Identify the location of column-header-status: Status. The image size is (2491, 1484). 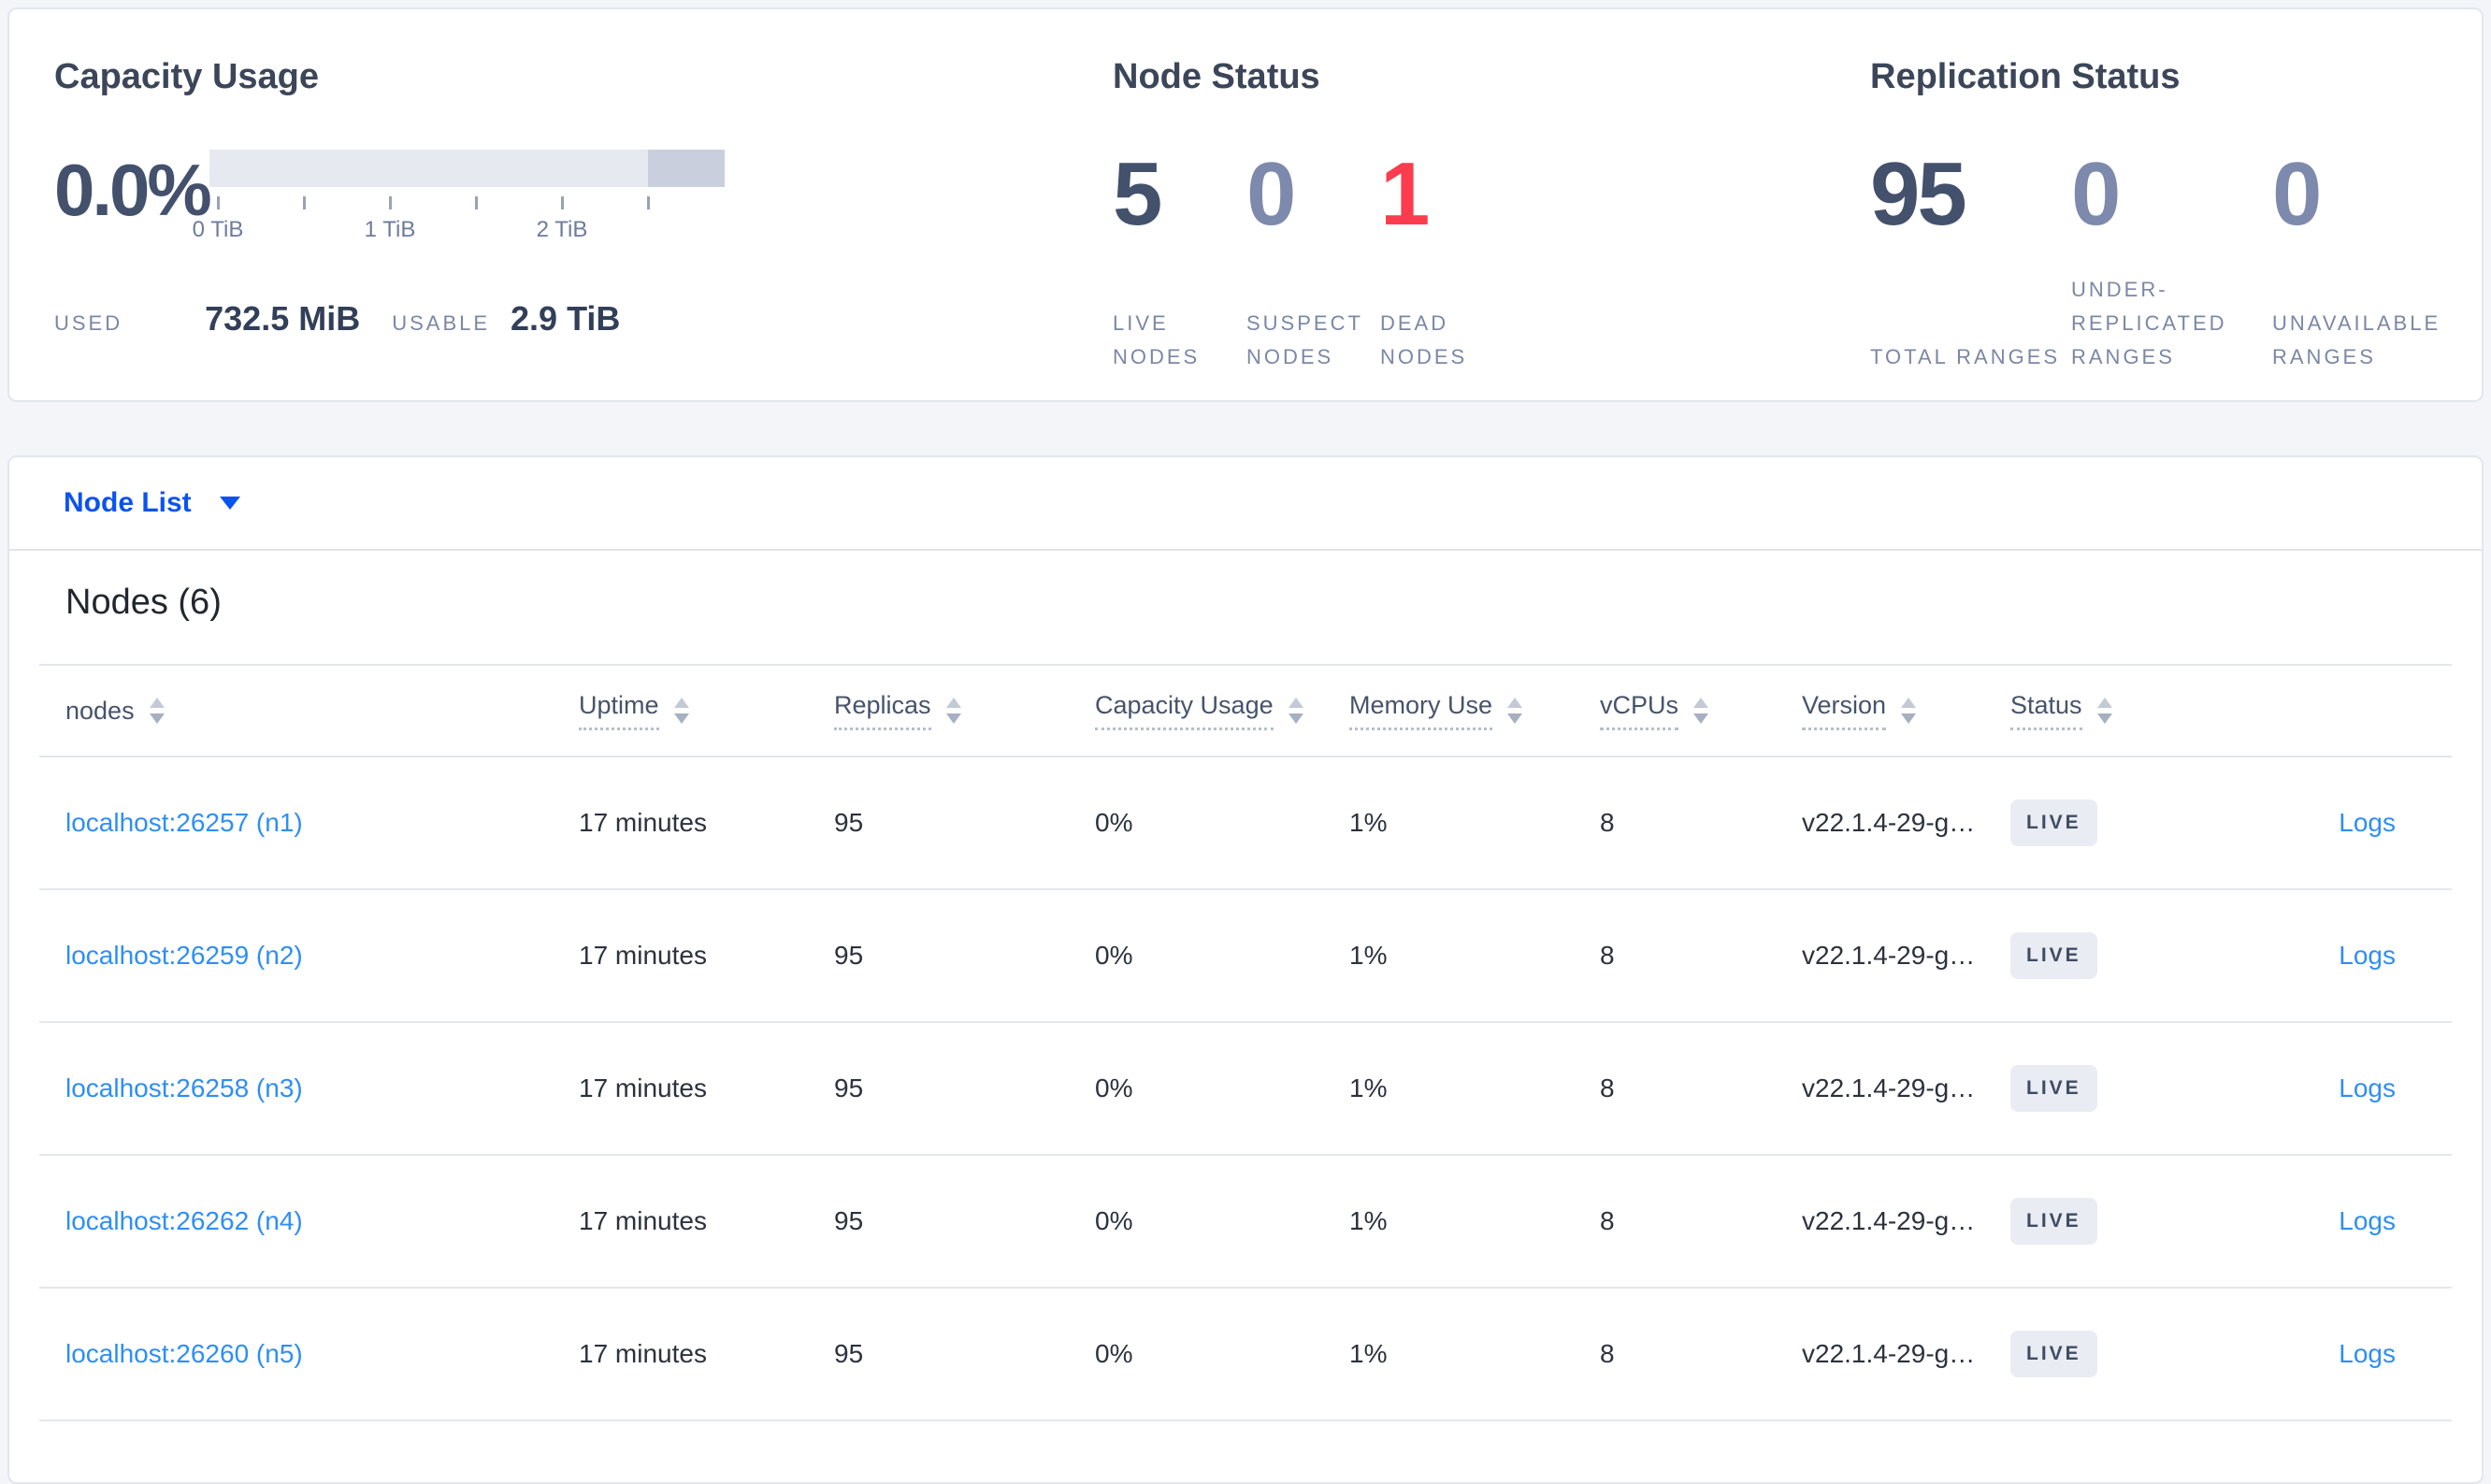
(2128, 710).